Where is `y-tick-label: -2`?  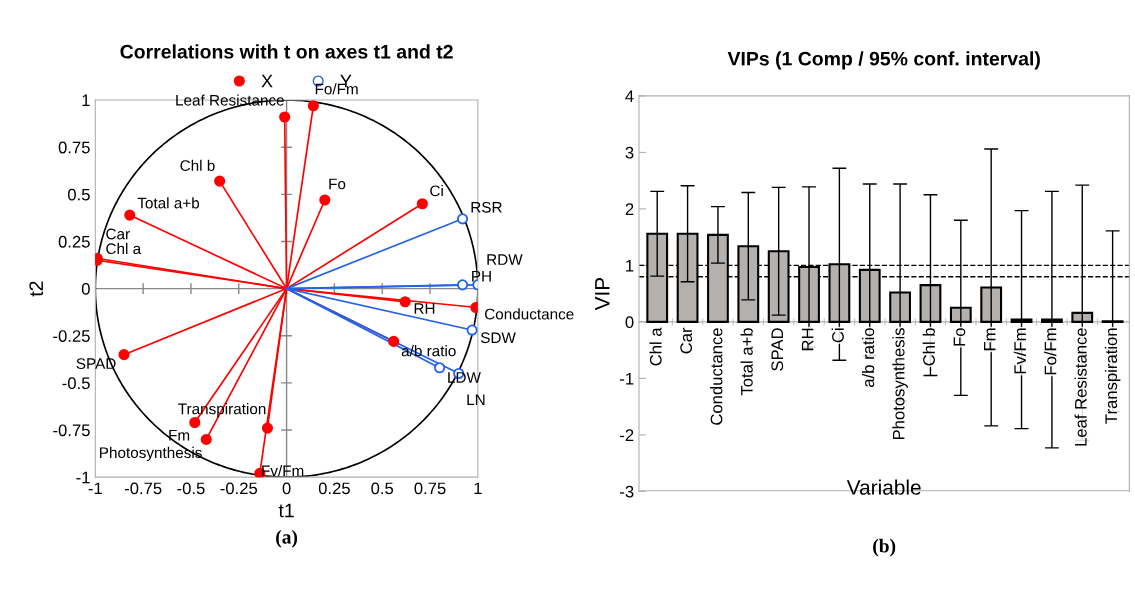
y-tick-label: -2 is located at coordinates (627, 435).